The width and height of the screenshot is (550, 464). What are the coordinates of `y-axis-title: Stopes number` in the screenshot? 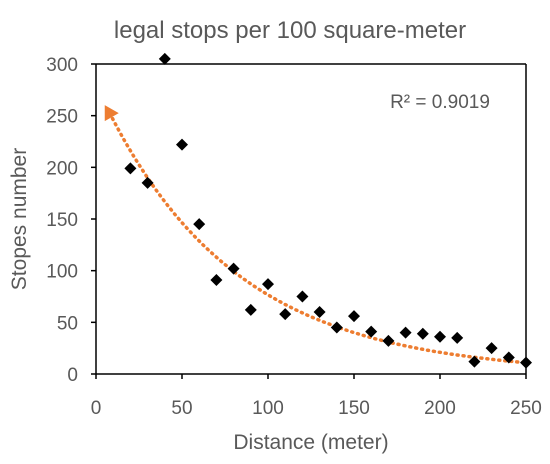 It's located at (19, 219).